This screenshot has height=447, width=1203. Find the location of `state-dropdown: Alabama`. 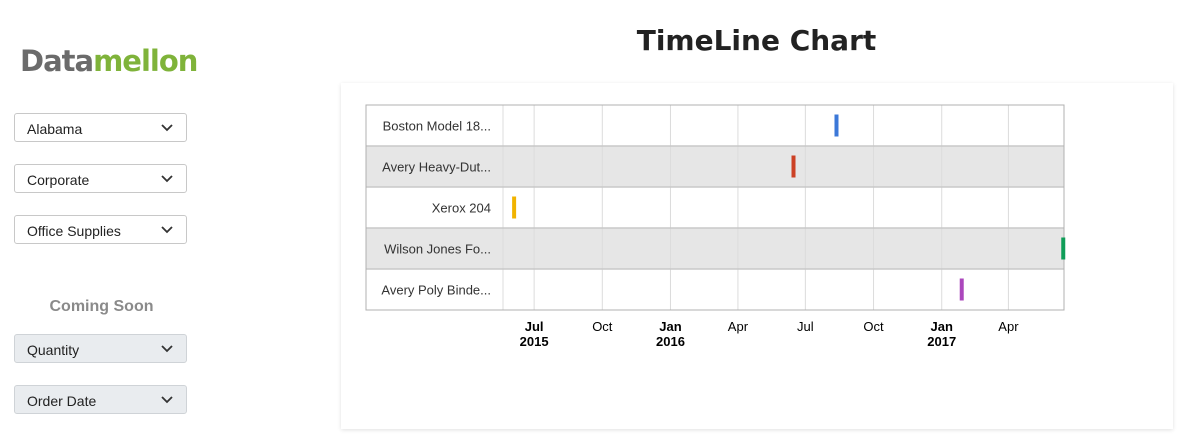

state-dropdown: Alabama is located at coordinates (100, 127).